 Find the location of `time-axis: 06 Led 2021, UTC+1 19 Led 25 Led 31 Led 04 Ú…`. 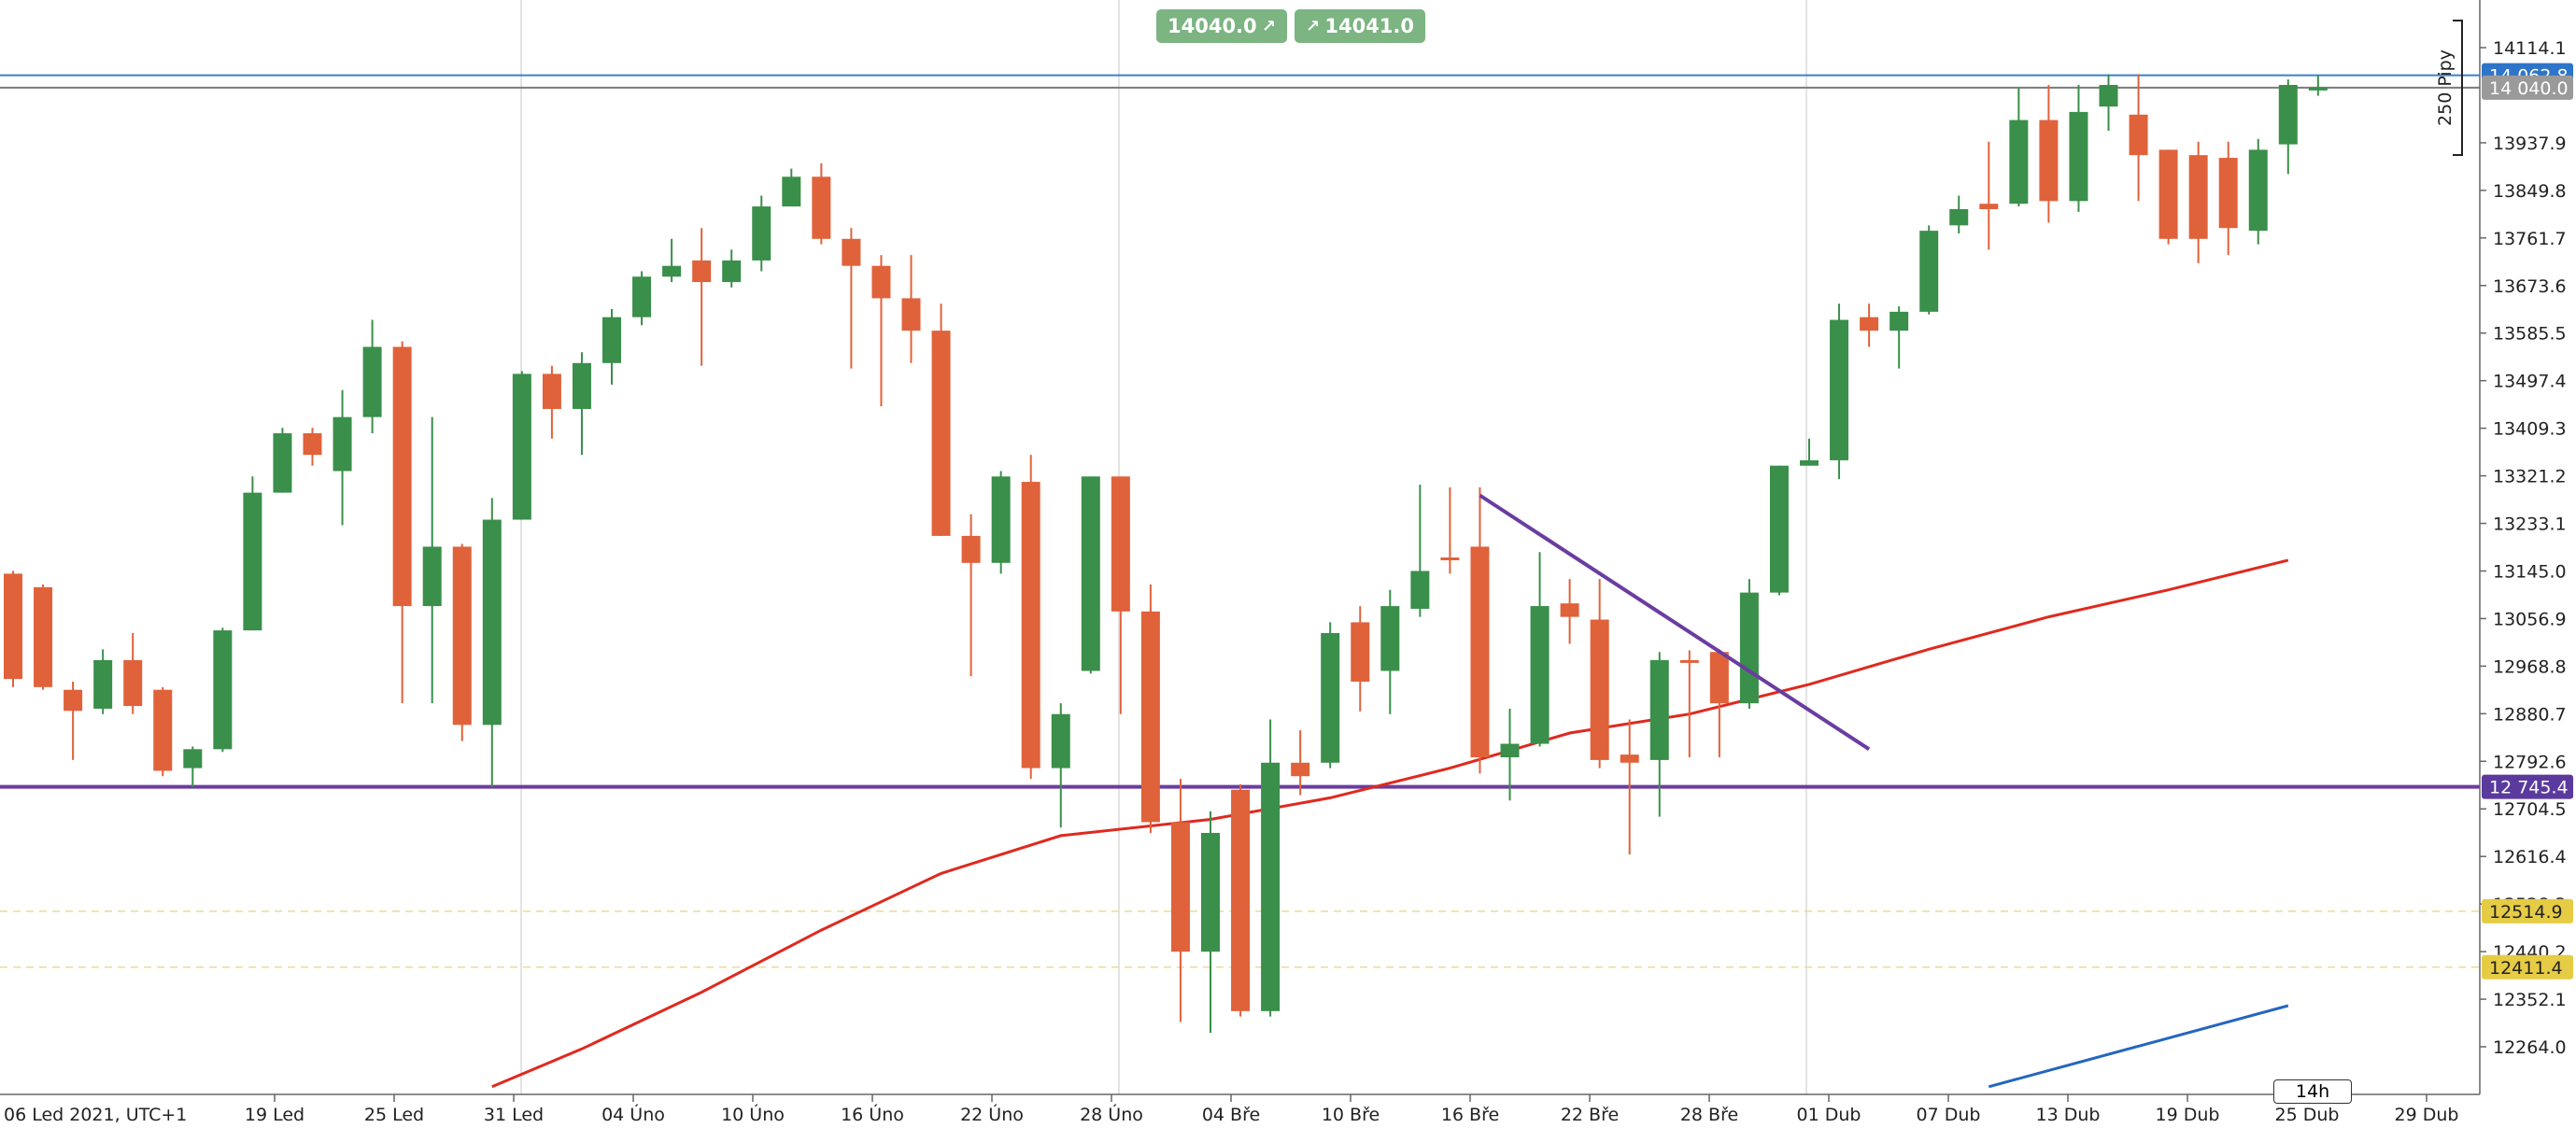

time-axis: 06 Led 2021, UTC+1 19 Led 25 Led 31 Led 04 Ú… is located at coordinates (1240, 1109).